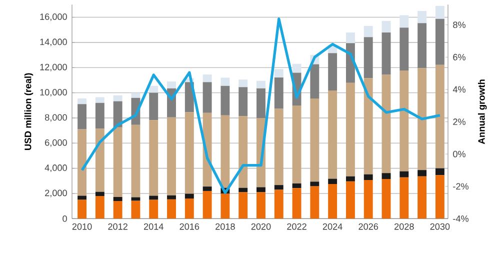  What do you see at coordinates (190, 226) in the screenshot?
I see `x-tick-label: 2016` at bounding box center [190, 226].